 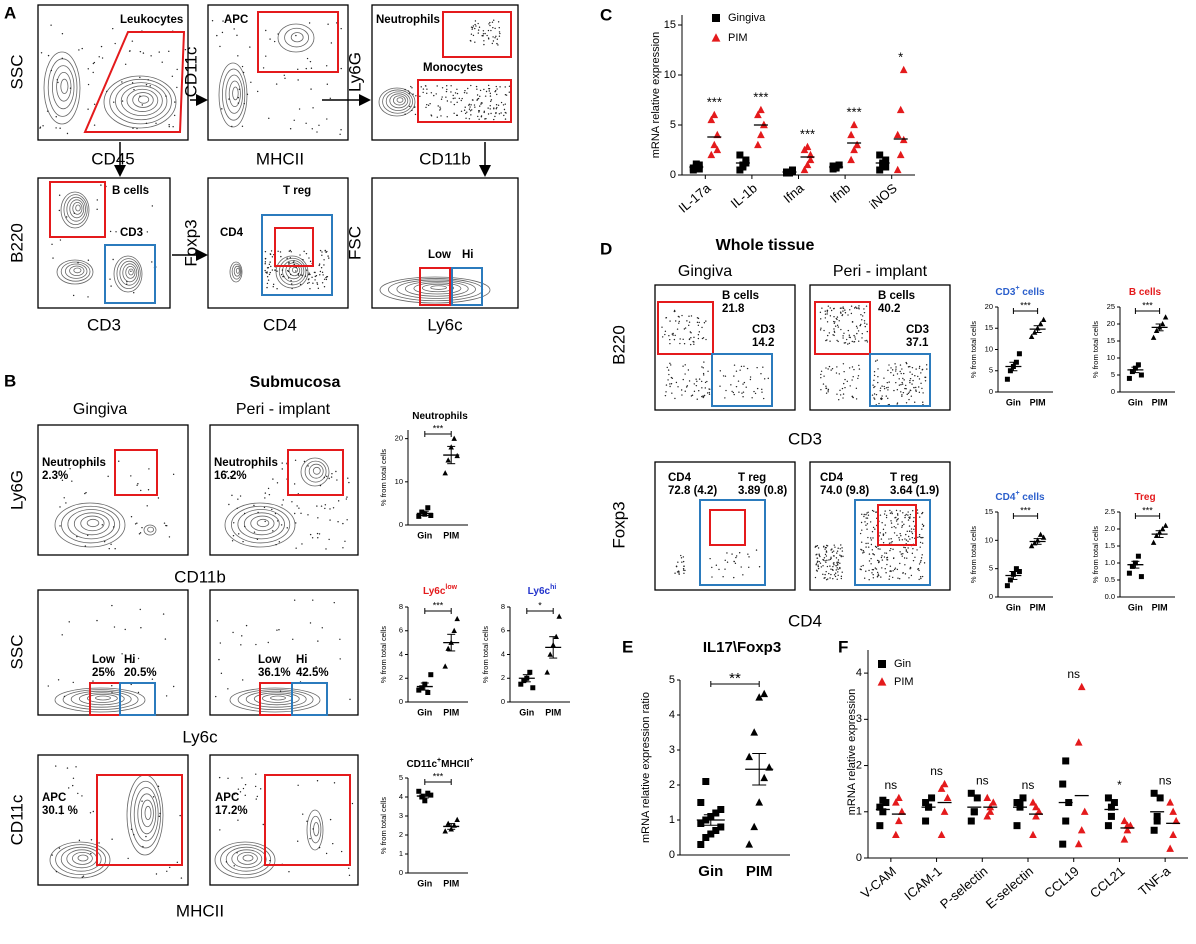 I want to click on title-part: B cells, so click(x=1145, y=292).